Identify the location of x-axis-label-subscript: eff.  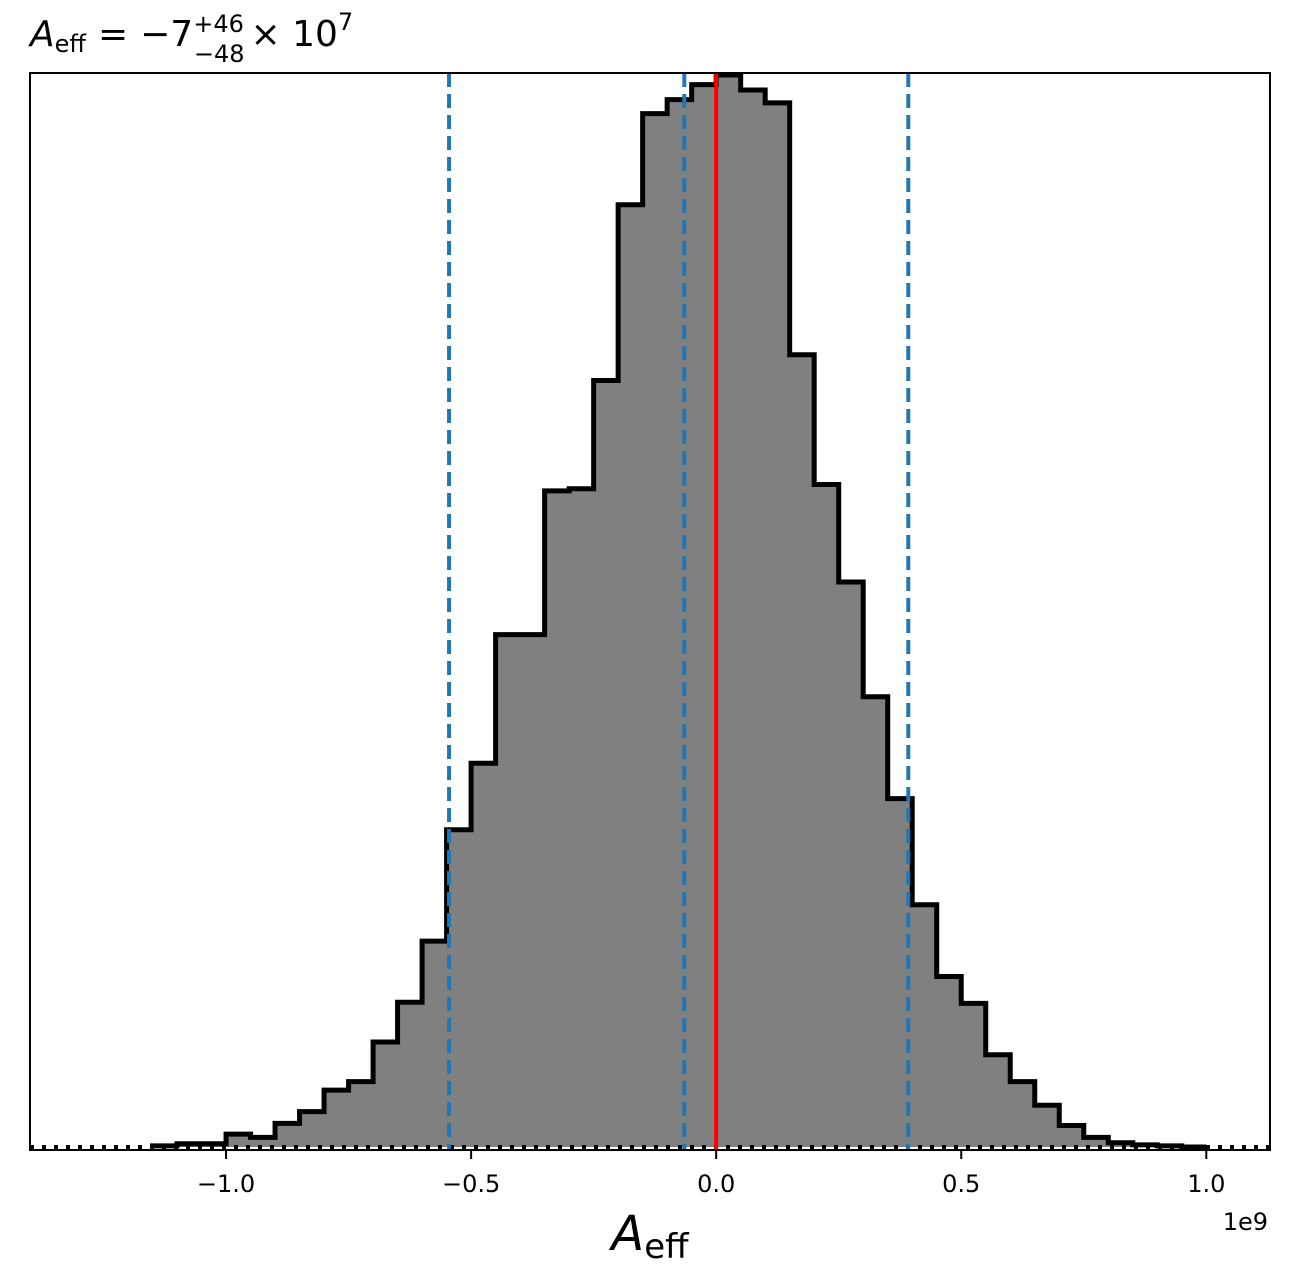
(667, 1247).